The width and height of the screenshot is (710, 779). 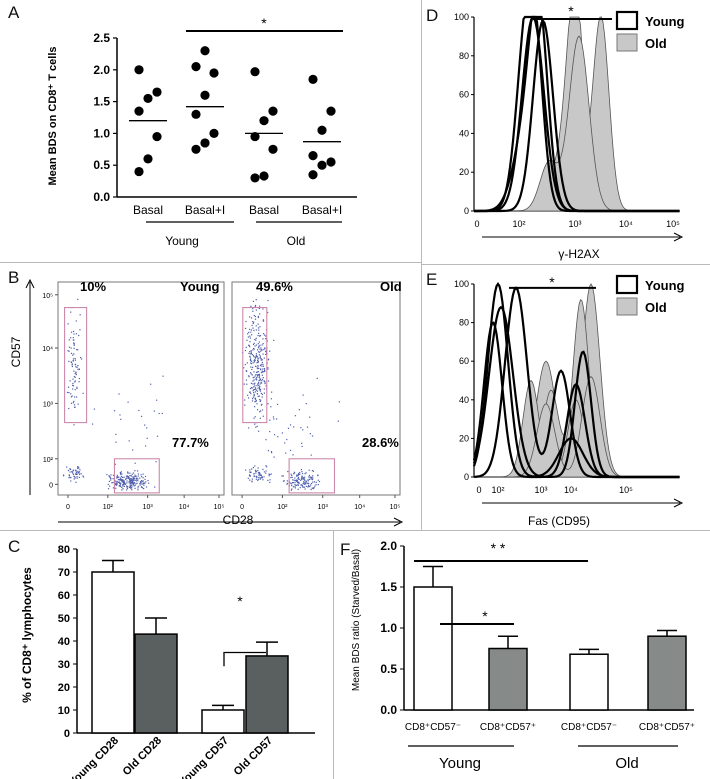 I want to click on chart-d-xtick-label: 0, so click(x=476, y=224).